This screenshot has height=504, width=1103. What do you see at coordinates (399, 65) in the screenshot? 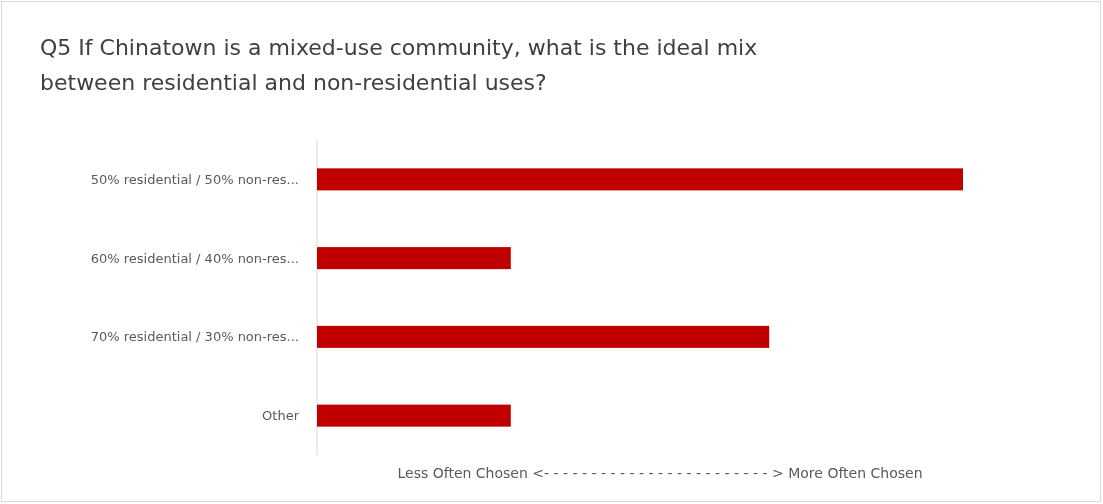
I see `chart-title: Q5 If Chinatown is a mixed-use community, what is the ideal mix between residential and non-residential uses?` at bounding box center [399, 65].